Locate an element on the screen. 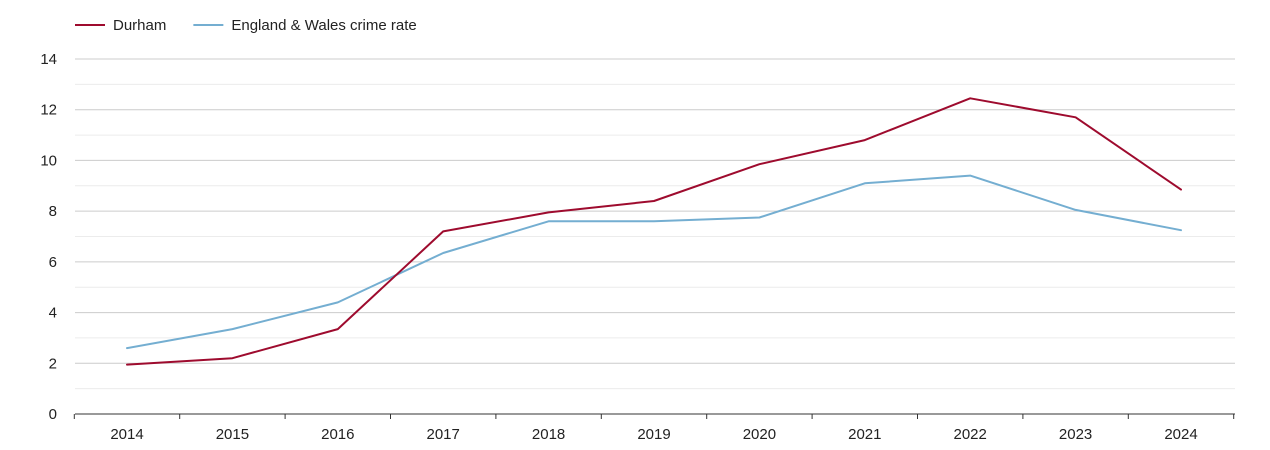 Image resolution: width=1270 pixels, height=450 pixels. x-tick-label: 2015 is located at coordinates (232, 434).